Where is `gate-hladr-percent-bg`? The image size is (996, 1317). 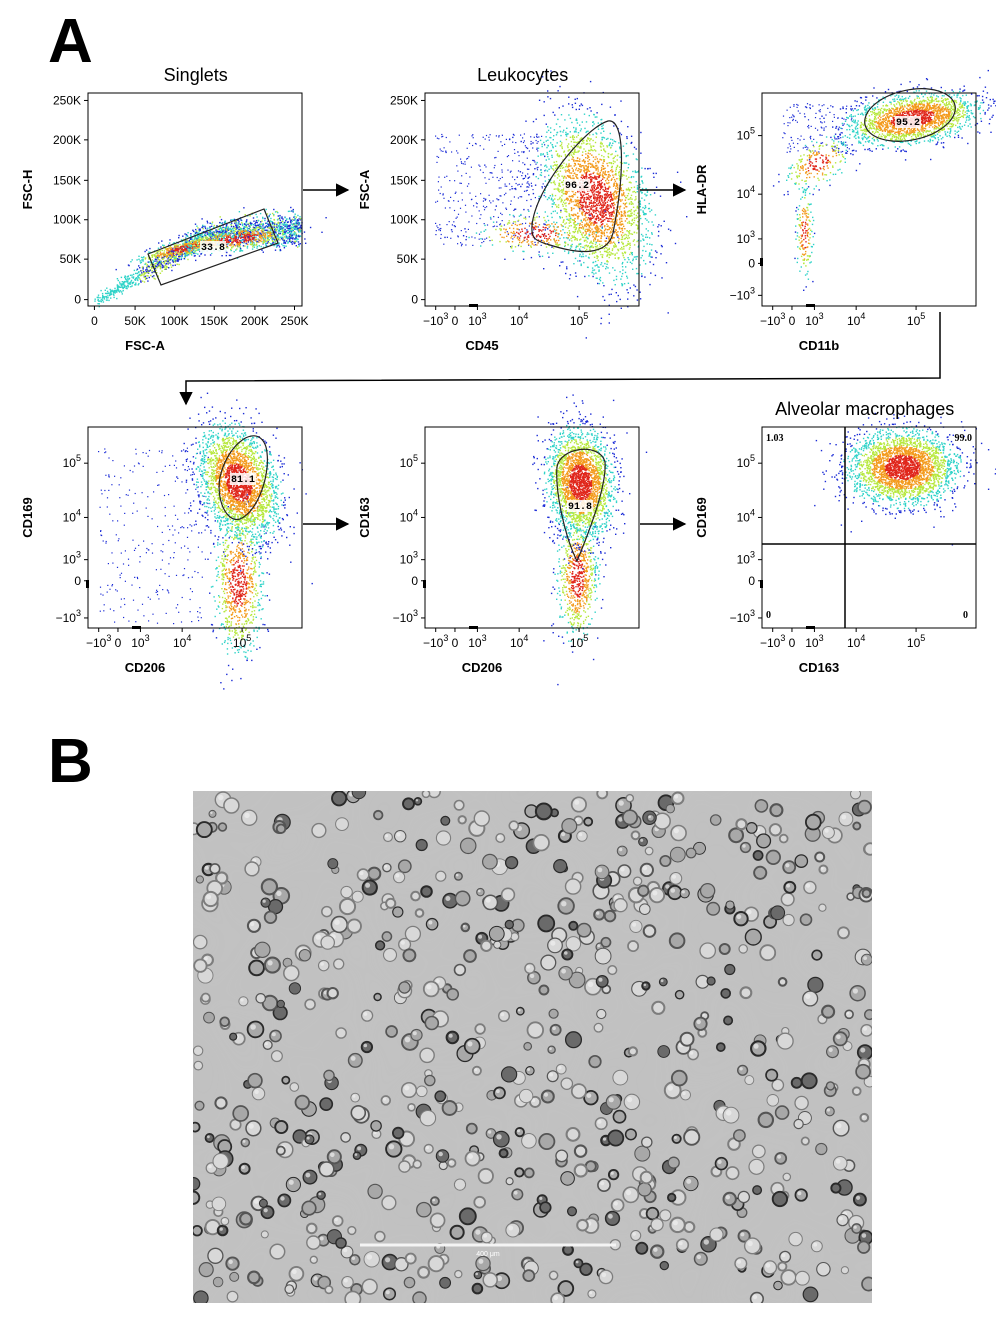 gate-hladr-percent-bg is located at coordinates (908, 122).